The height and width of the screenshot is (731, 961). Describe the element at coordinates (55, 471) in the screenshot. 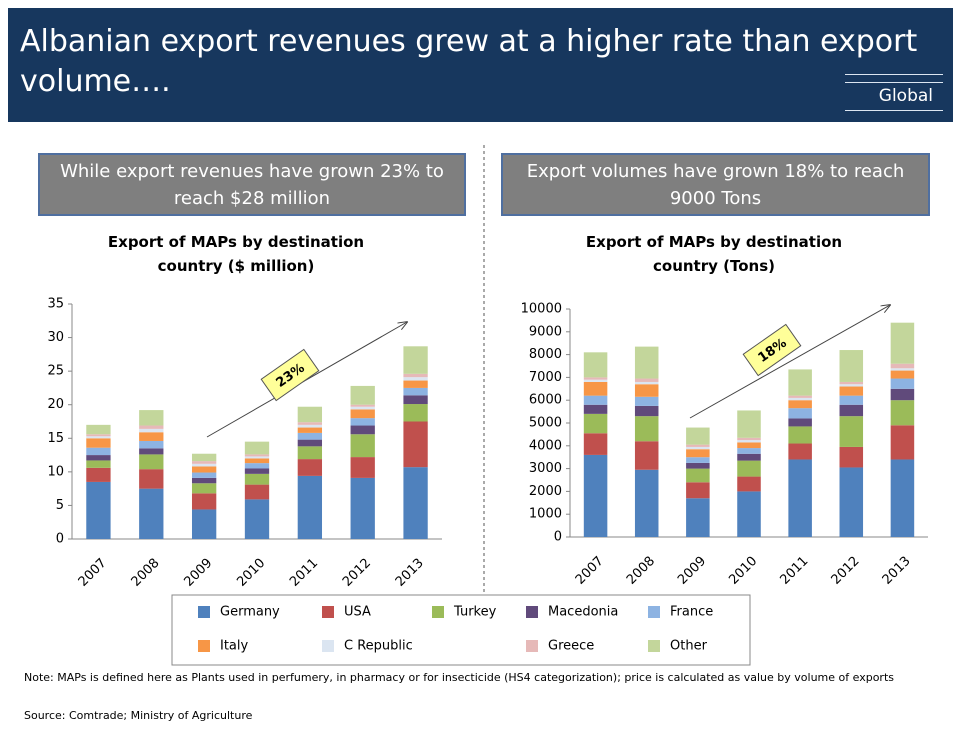

I see `y-tick-label: 10` at that location.